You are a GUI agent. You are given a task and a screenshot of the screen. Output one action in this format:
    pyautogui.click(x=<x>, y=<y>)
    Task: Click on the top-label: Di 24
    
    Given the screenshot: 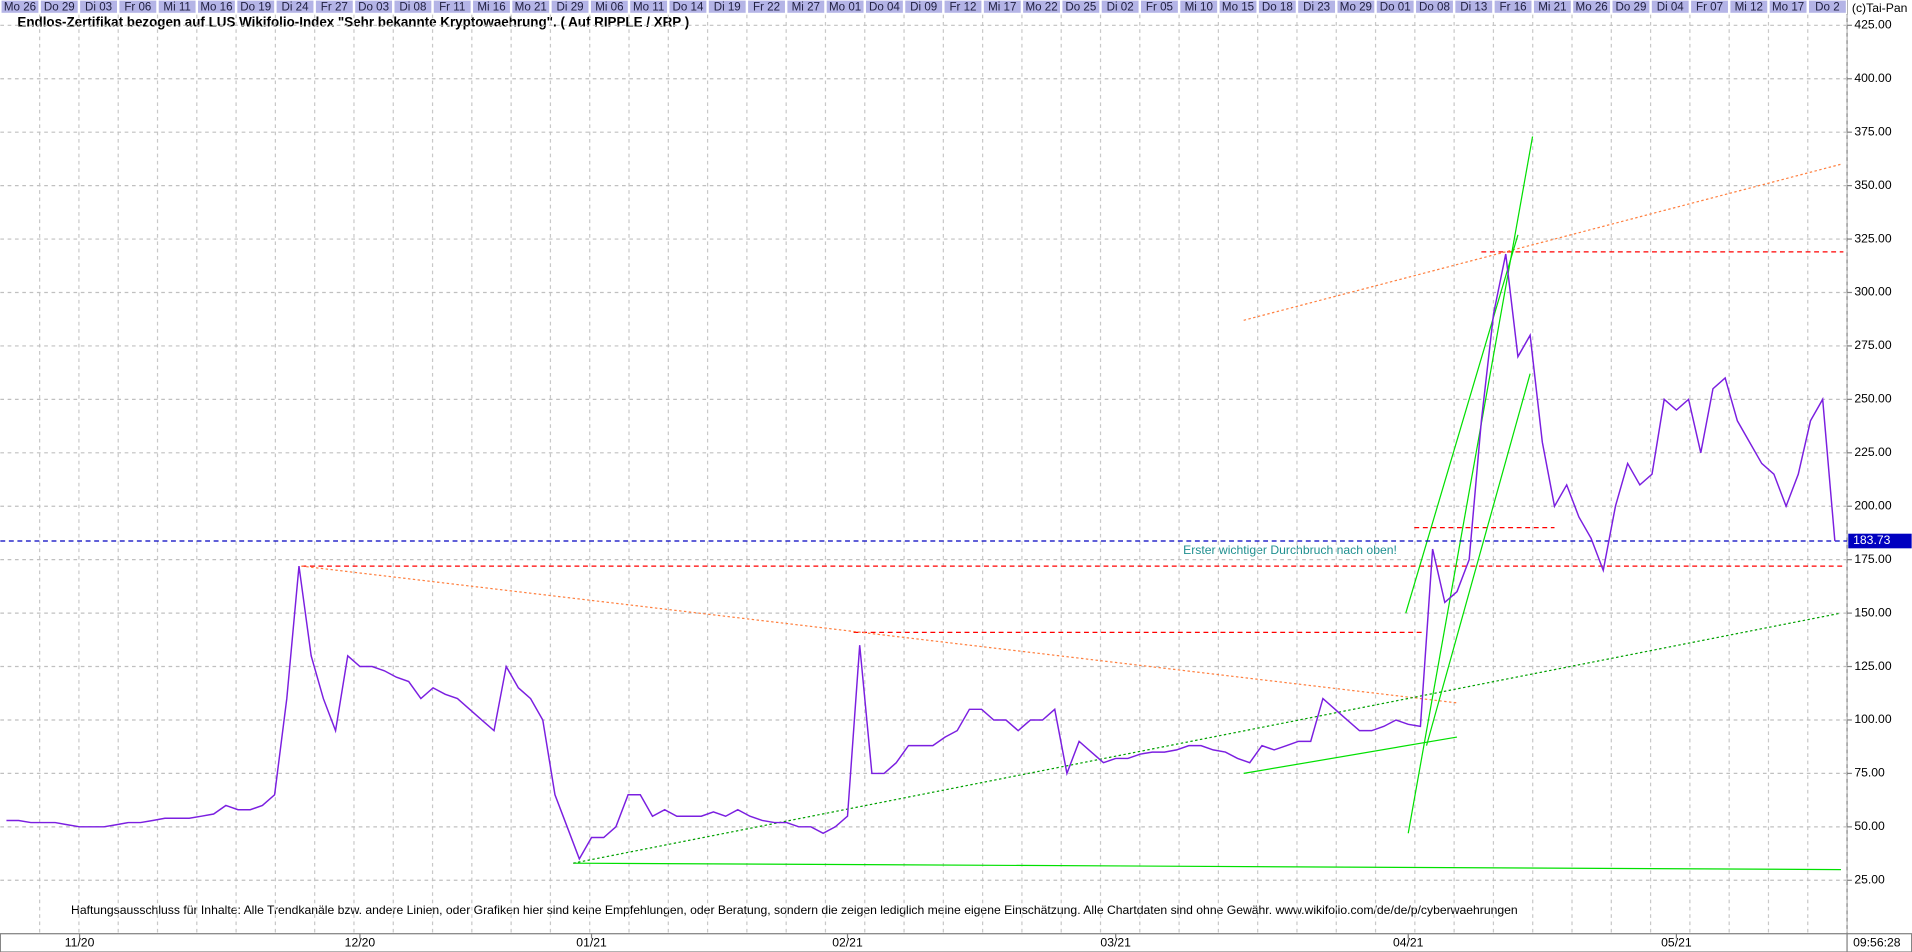 What is the action you would take?
    pyautogui.click(x=296, y=7)
    